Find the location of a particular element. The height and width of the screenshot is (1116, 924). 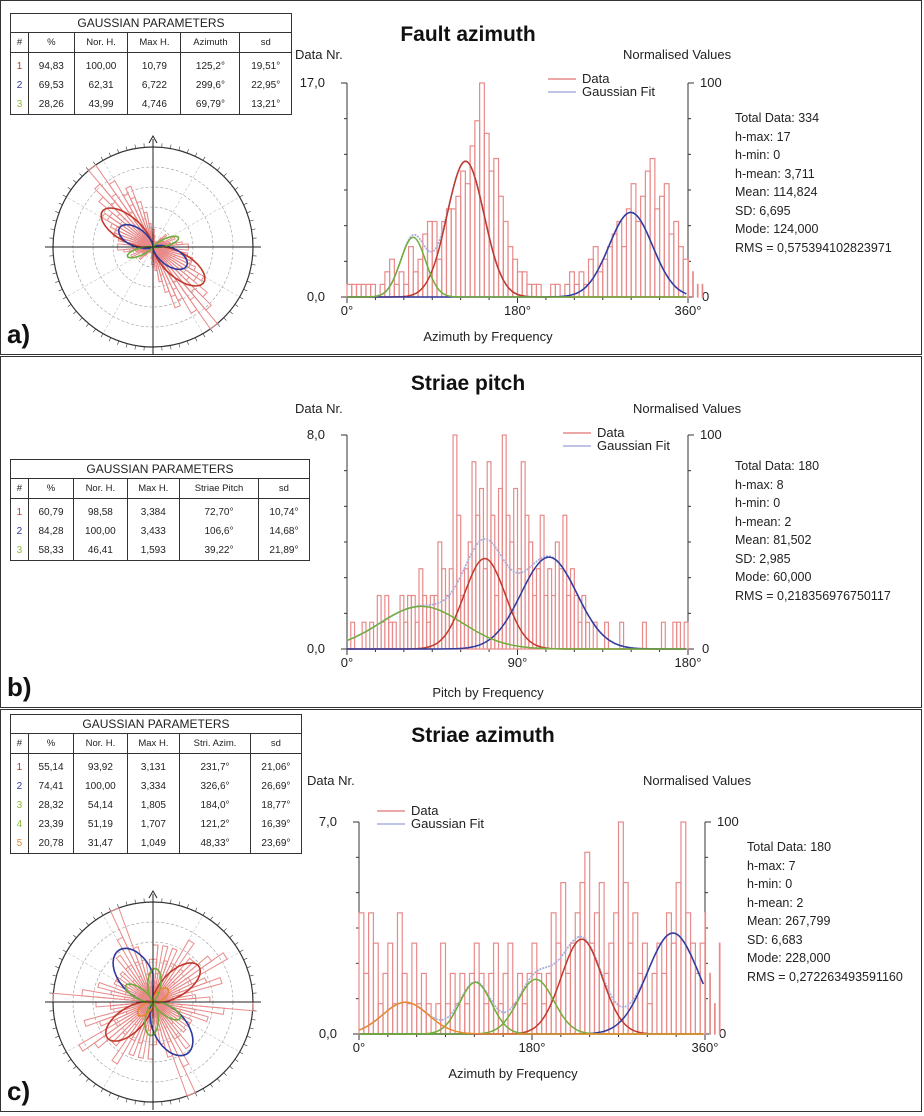

legend-label-fit: Gaussian Fit is located at coordinates (618, 91).